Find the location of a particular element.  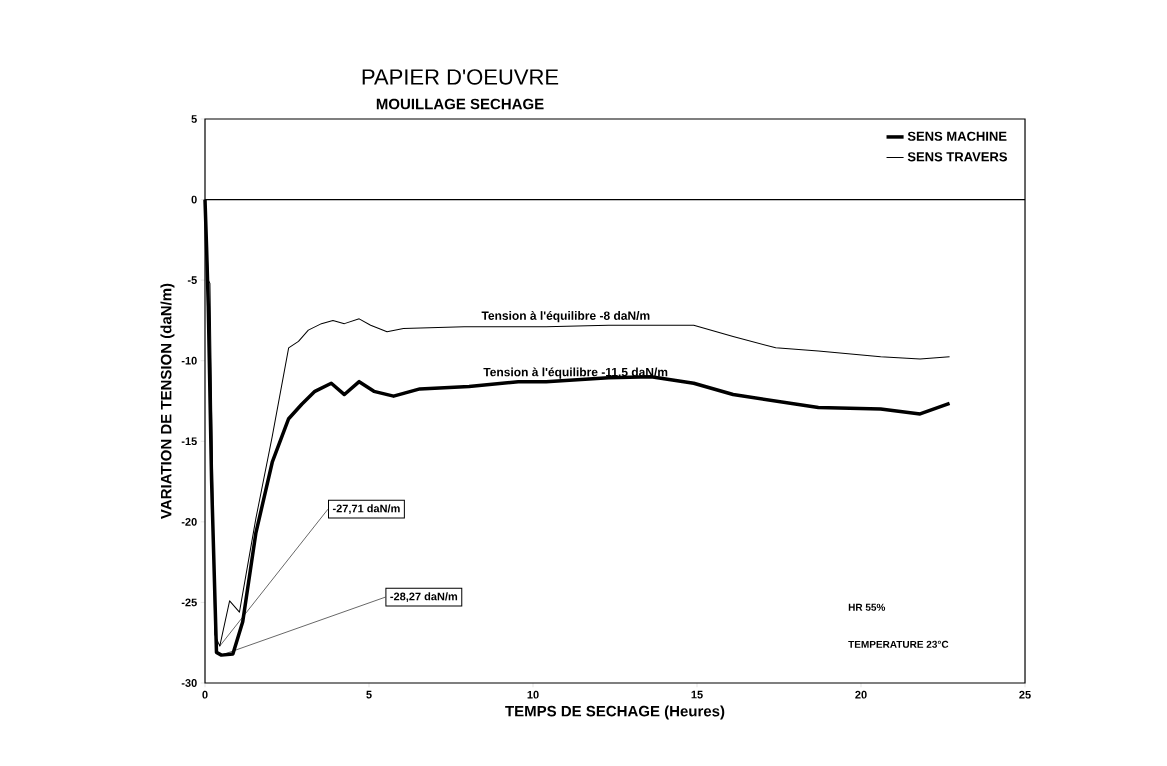

chart-subtitle: MOUILLAGE SECHAGE is located at coordinates (460, 104).